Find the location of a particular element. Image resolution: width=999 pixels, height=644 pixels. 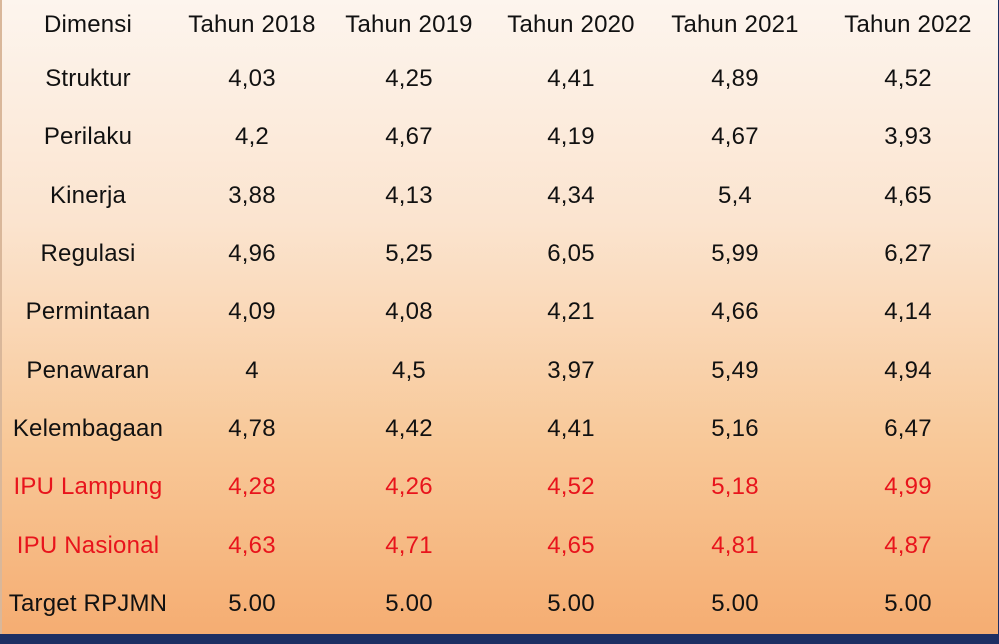

table-row-ipu-nasional: IPU Nasional 4,63 4,71 4,65 4,81 4,87 is located at coordinates (500, 545).